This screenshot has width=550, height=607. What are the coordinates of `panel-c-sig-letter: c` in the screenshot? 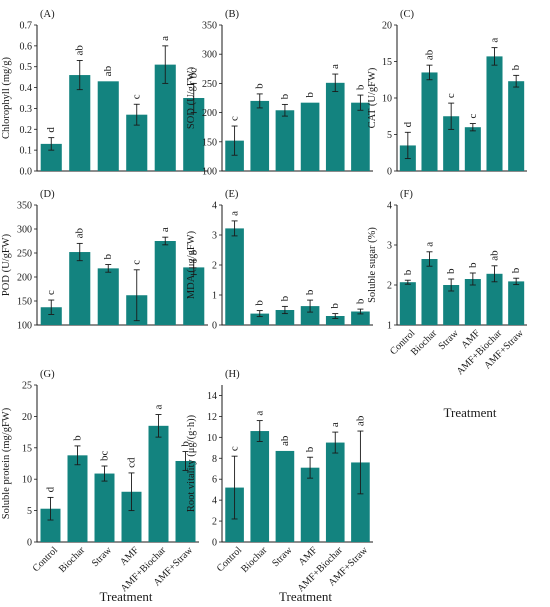 It's located at (451, 95).